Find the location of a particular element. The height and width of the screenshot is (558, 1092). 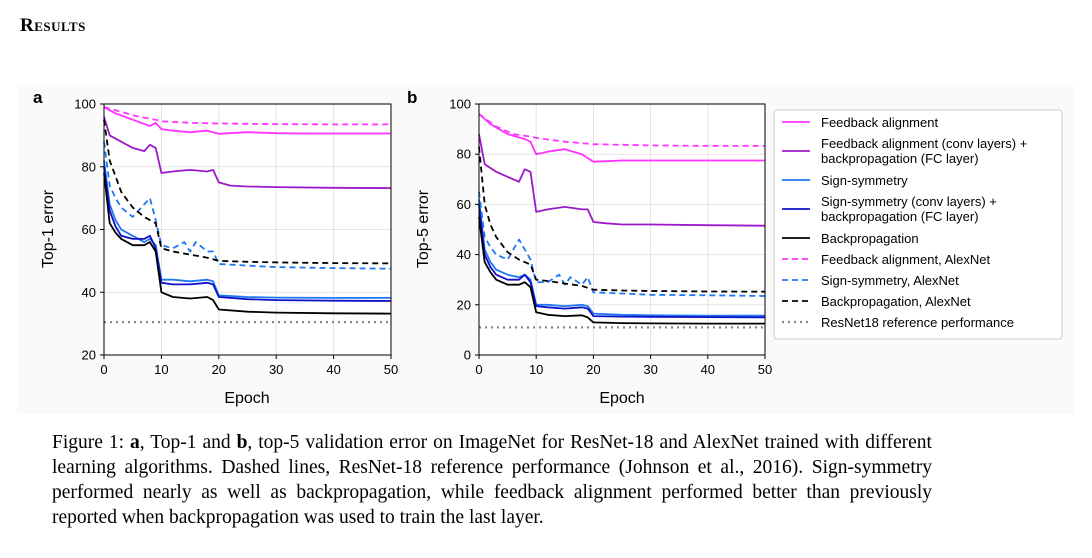

legend-label: Feedback alignment (conv layers) + is located at coordinates (924, 143).